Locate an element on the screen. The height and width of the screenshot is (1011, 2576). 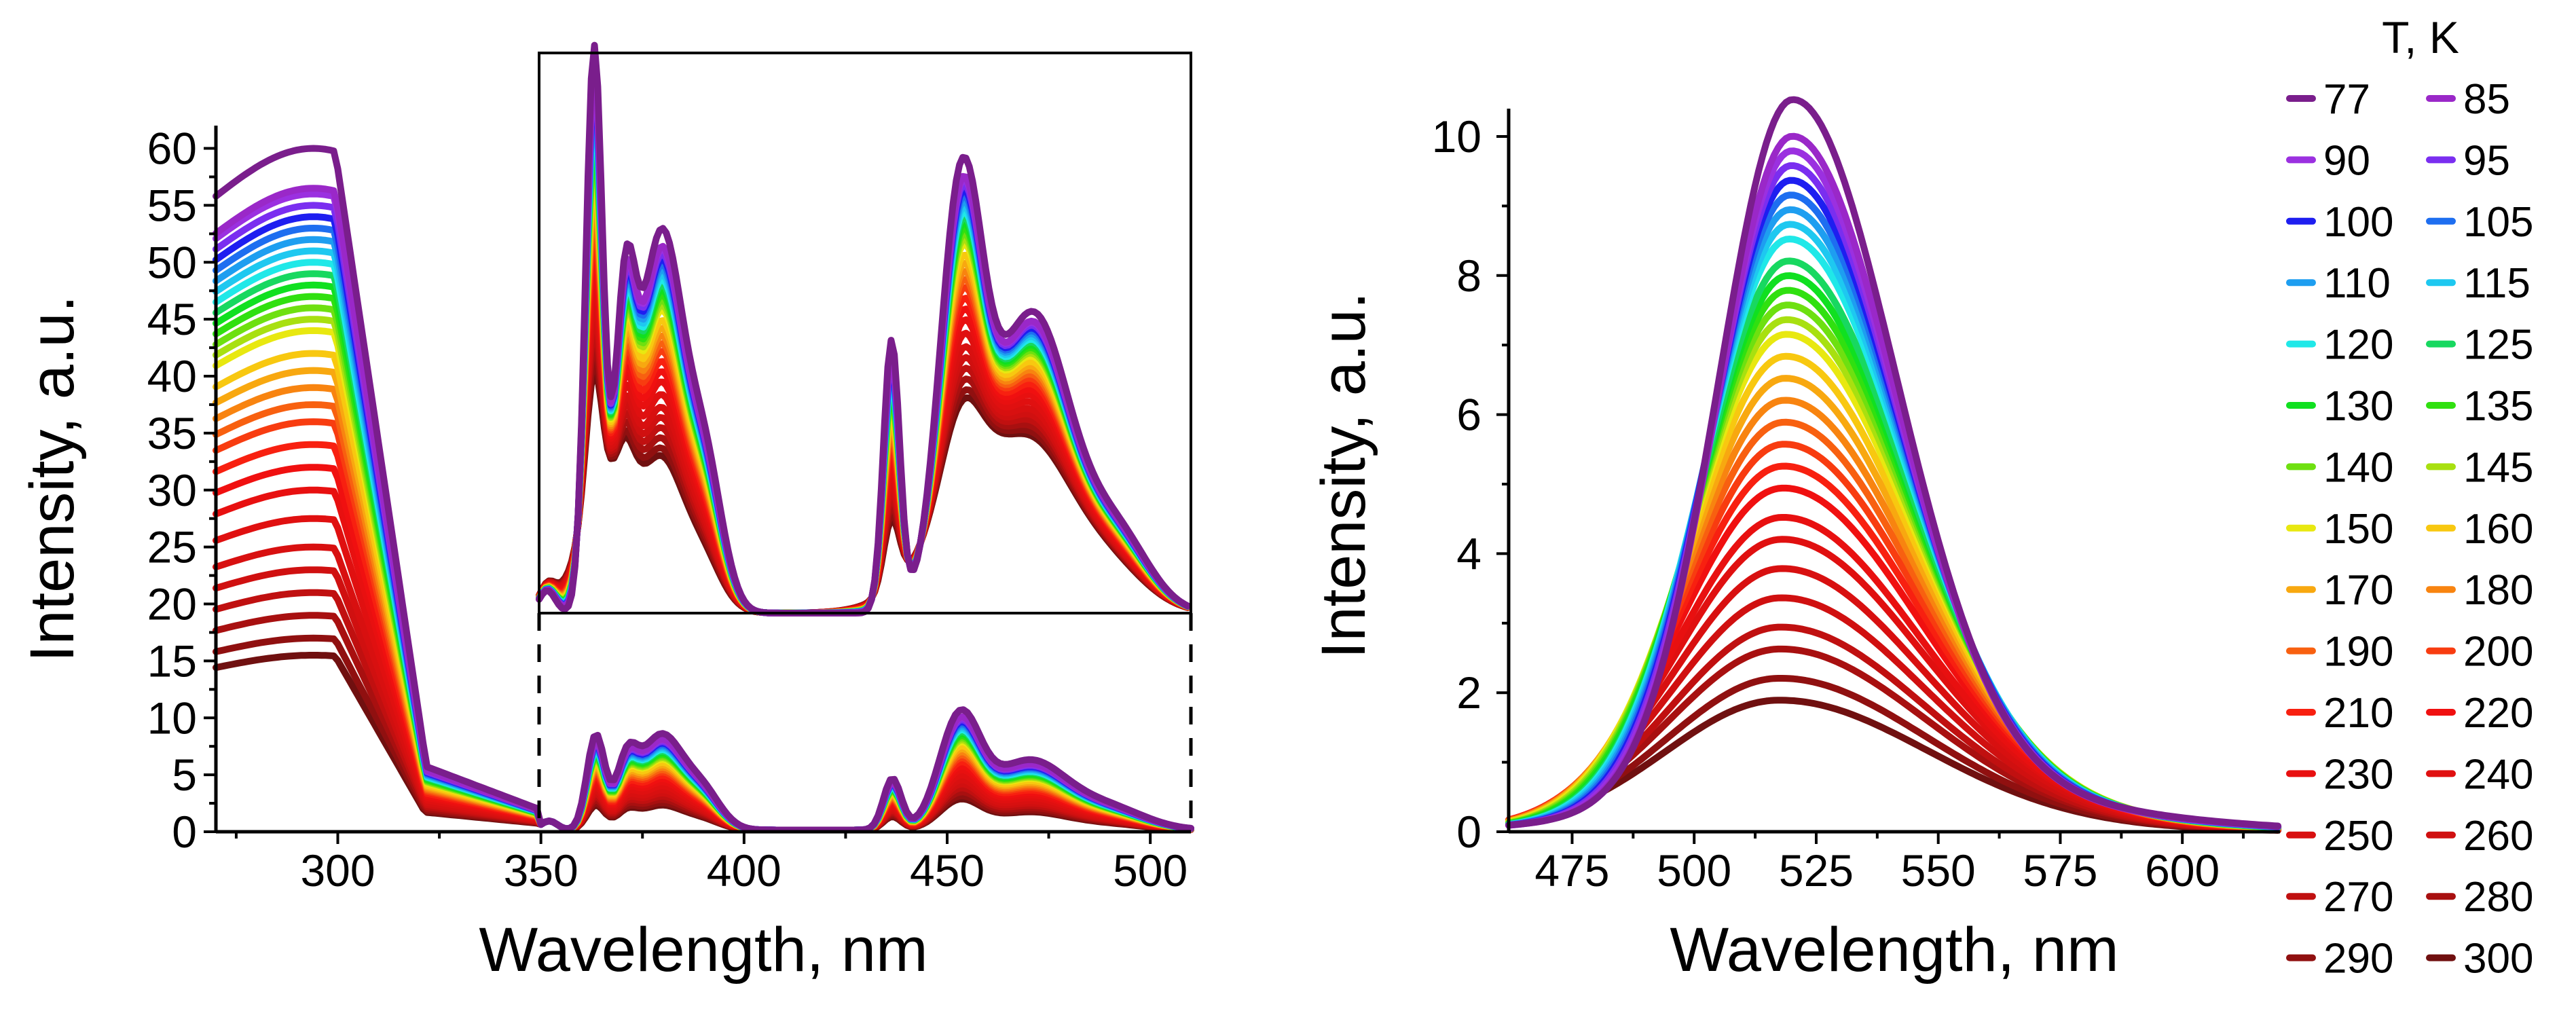
legend-label-95: 95 is located at coordinates (2486, 160).